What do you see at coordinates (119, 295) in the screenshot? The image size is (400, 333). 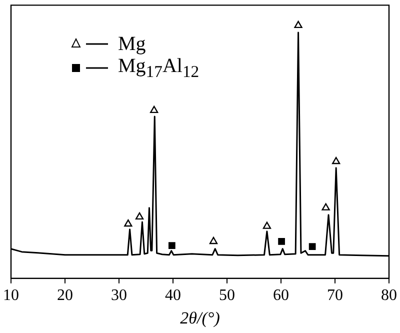 I see `x-tick-label: 30` at bounding box center [119, 295].